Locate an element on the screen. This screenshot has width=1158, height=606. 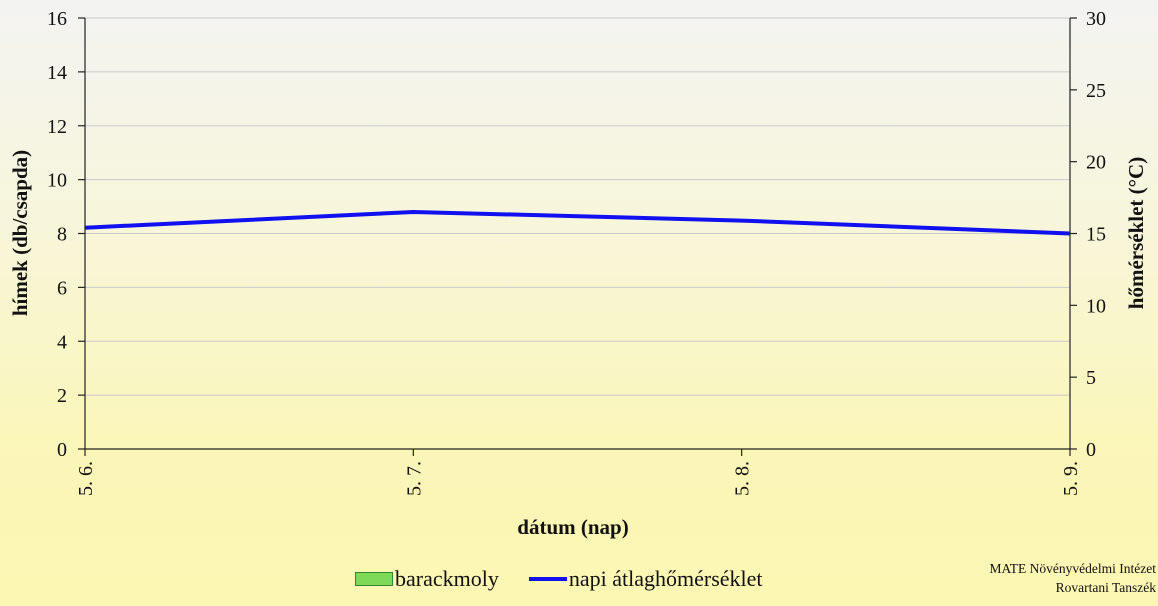
y-left-tick-label: 14 is located at coordinates (57, 73).